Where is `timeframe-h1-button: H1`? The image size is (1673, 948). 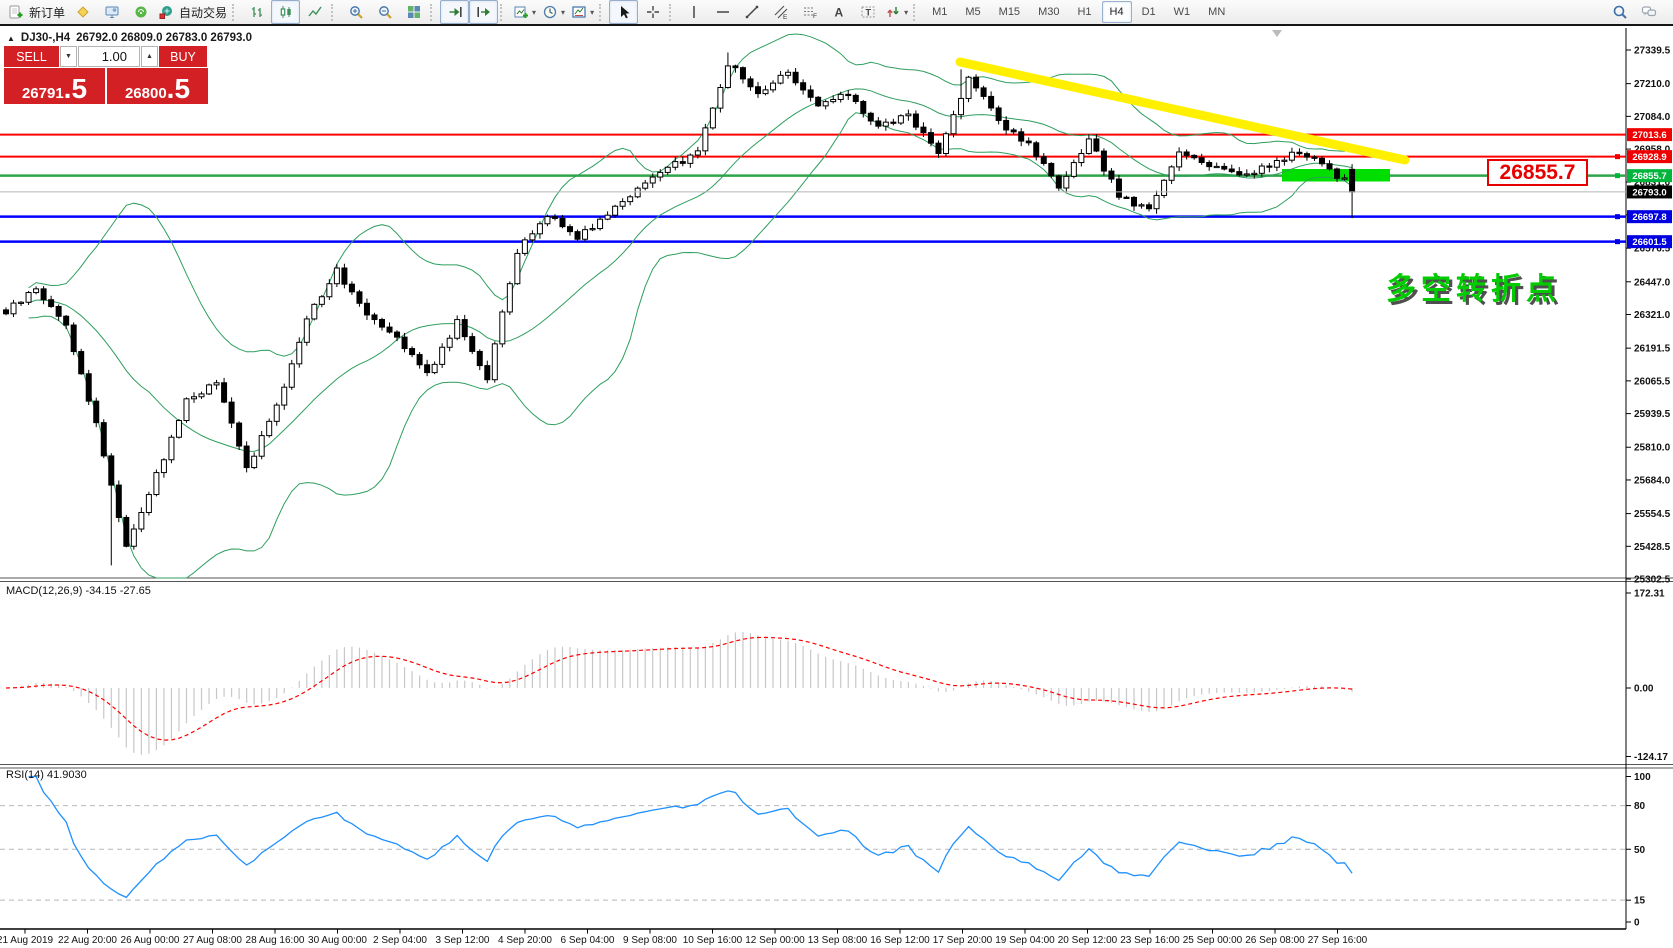 timeframe-h1-button: H1 is located at coordinates (1084, 12).